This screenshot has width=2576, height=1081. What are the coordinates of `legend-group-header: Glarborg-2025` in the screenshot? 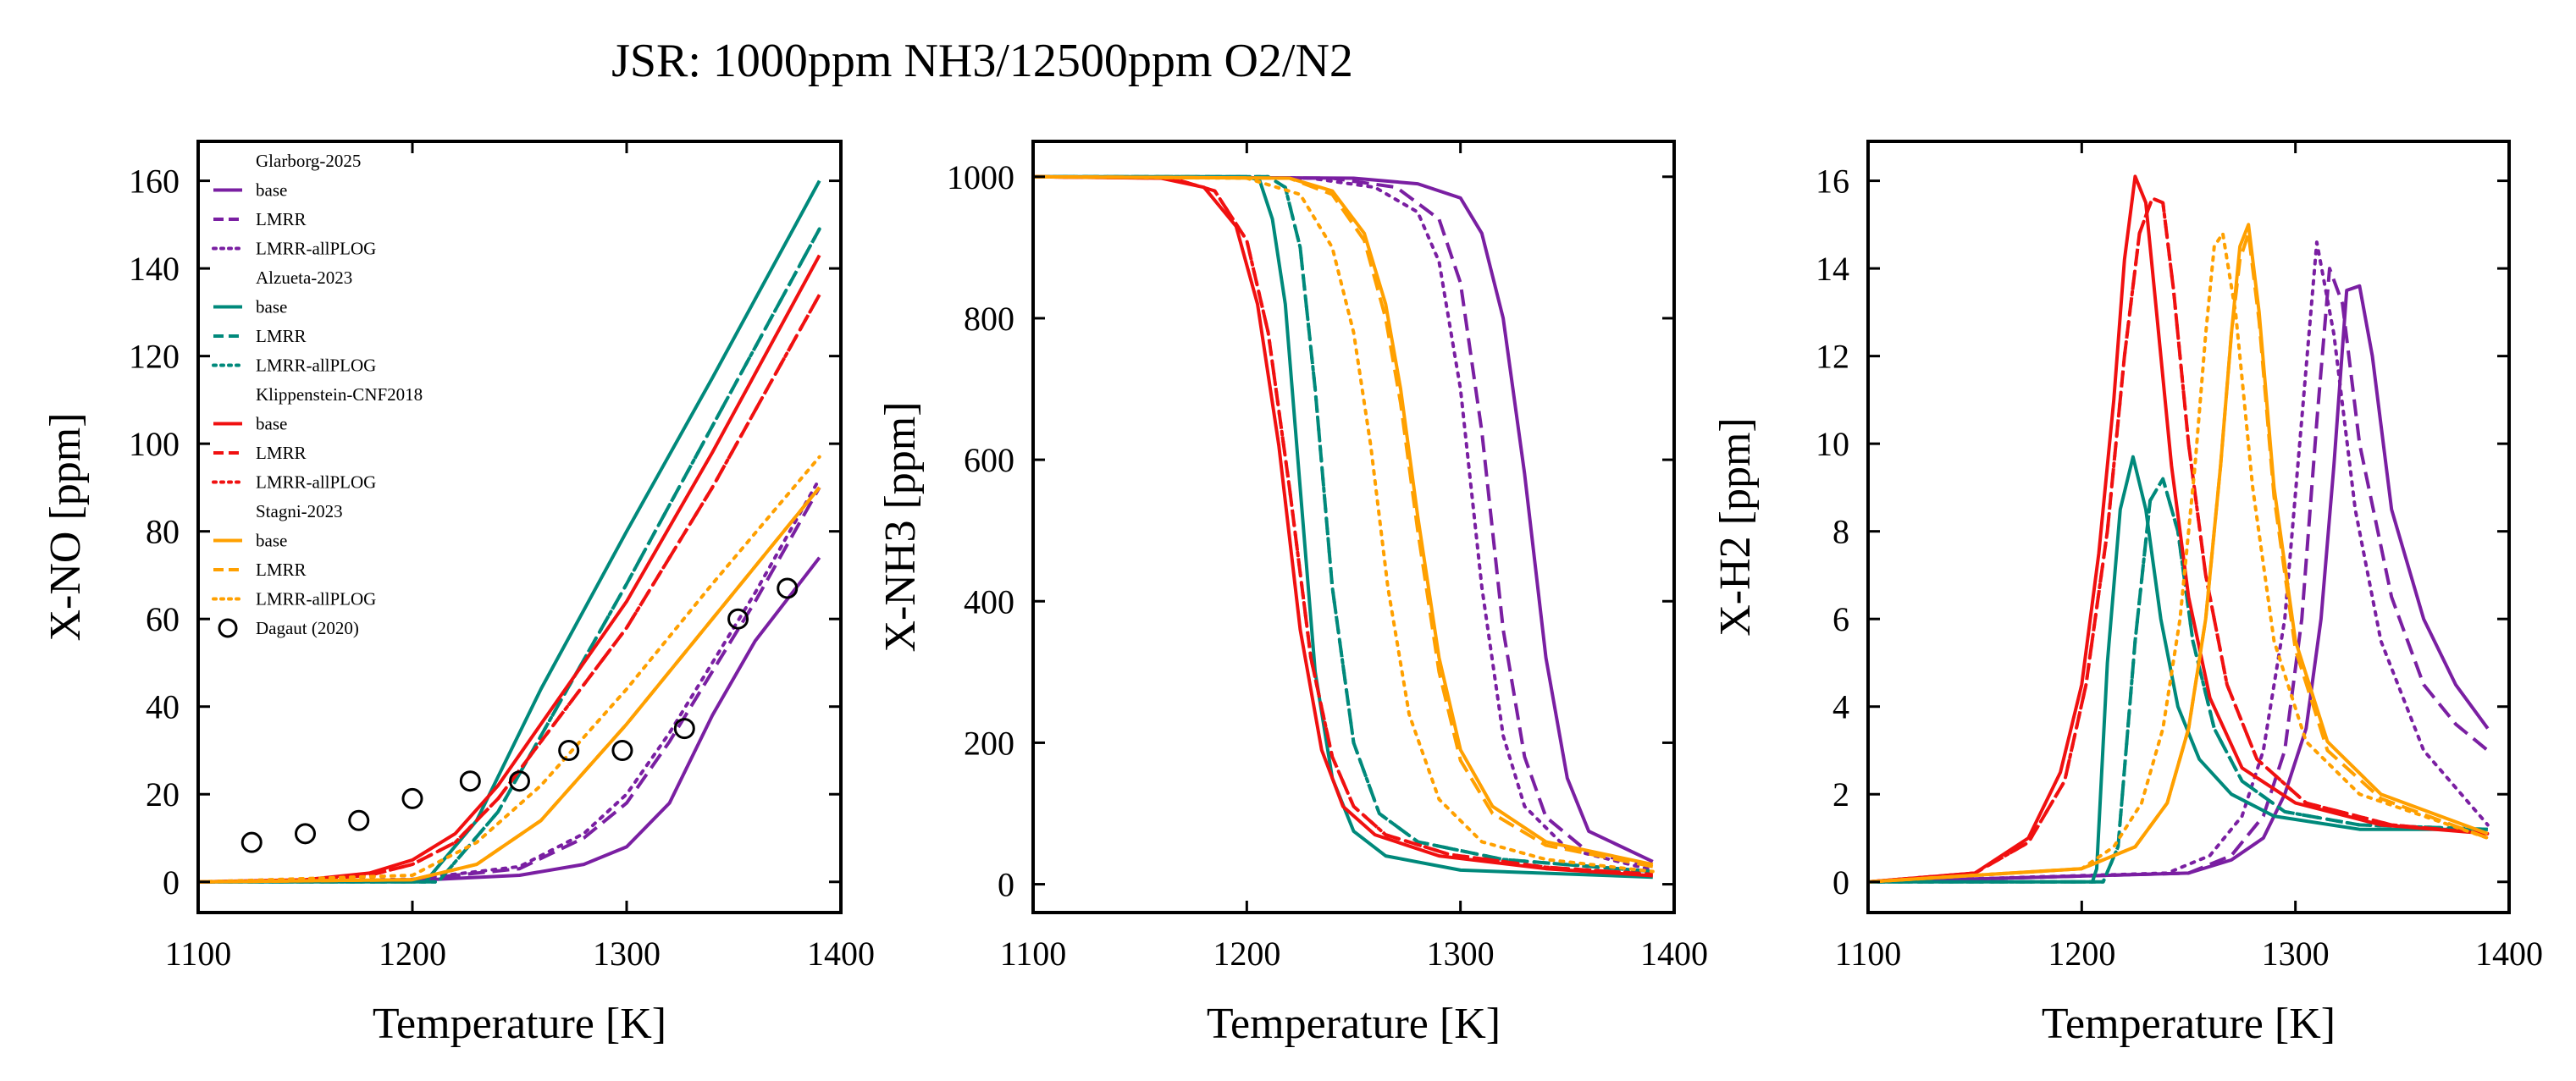 It's located at (308, 161).